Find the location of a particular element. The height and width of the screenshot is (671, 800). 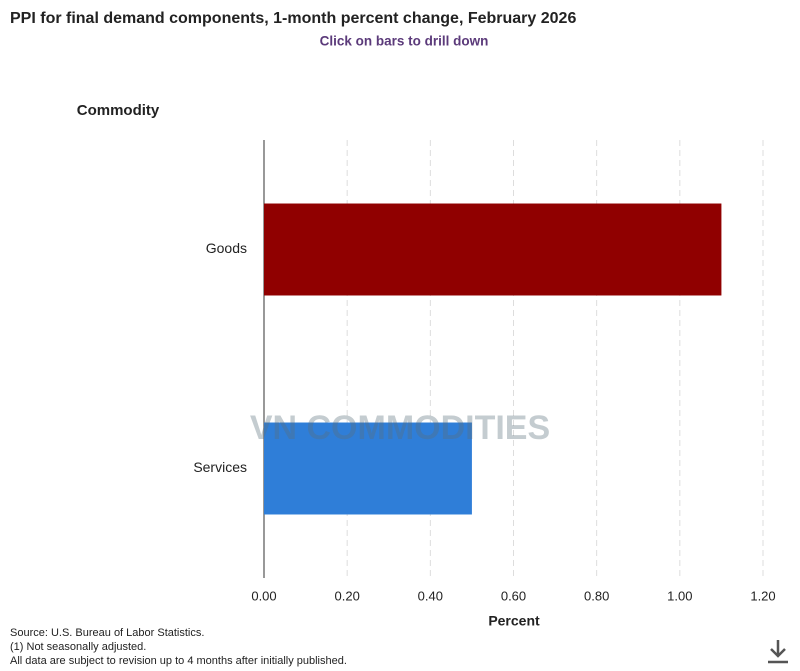

x-tick-label: 0.40 is located at coordinates (430, 595).